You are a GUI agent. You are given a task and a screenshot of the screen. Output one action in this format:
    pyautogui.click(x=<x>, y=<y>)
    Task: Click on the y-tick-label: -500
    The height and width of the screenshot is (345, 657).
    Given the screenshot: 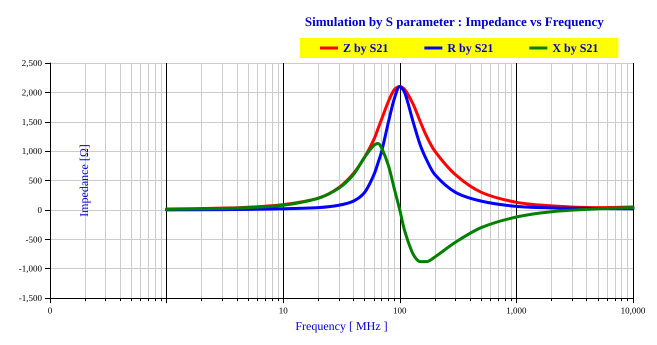 What is the action you would take?
    pyautogui.click(x=34, y=239)
    